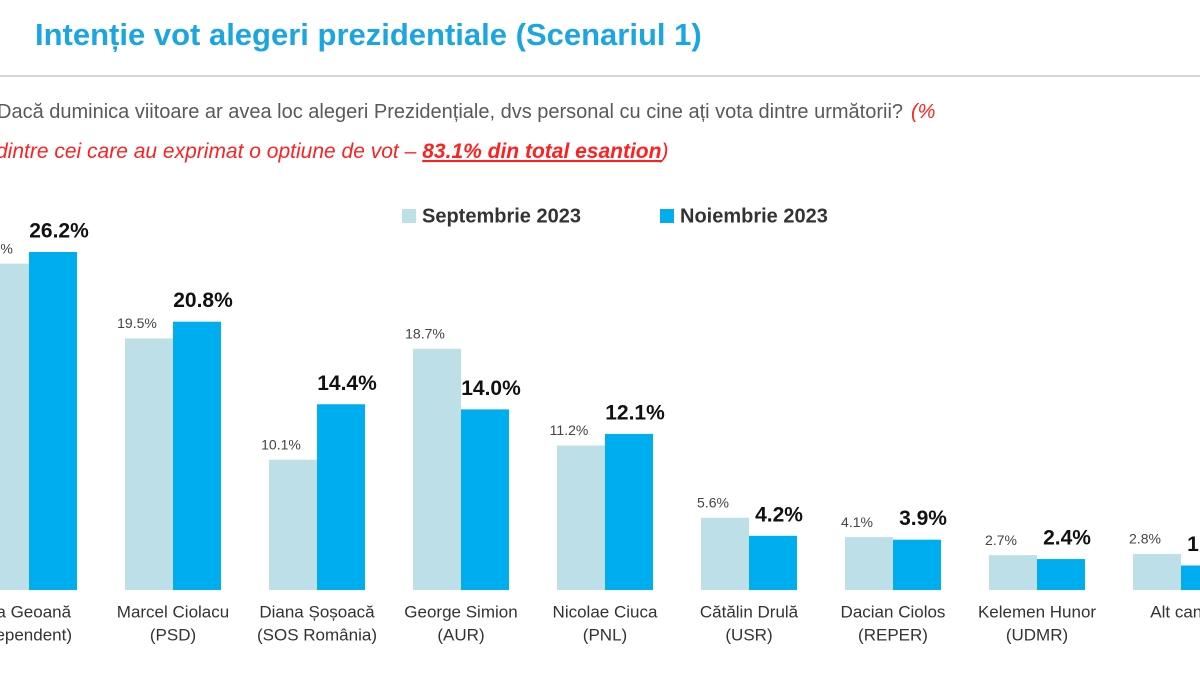 The image size is (1200, 675). I want to click on value-label: 4.1%, so click(857, 522).